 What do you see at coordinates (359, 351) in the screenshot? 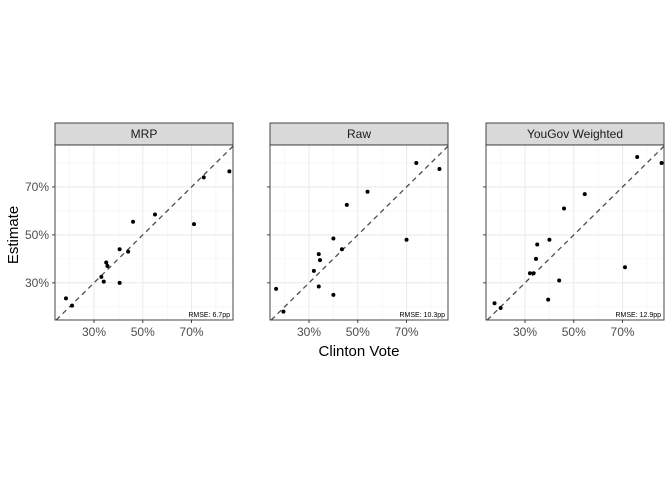
I see `x-axis-title: Clinton Vote` at bounding box center [359, 351].